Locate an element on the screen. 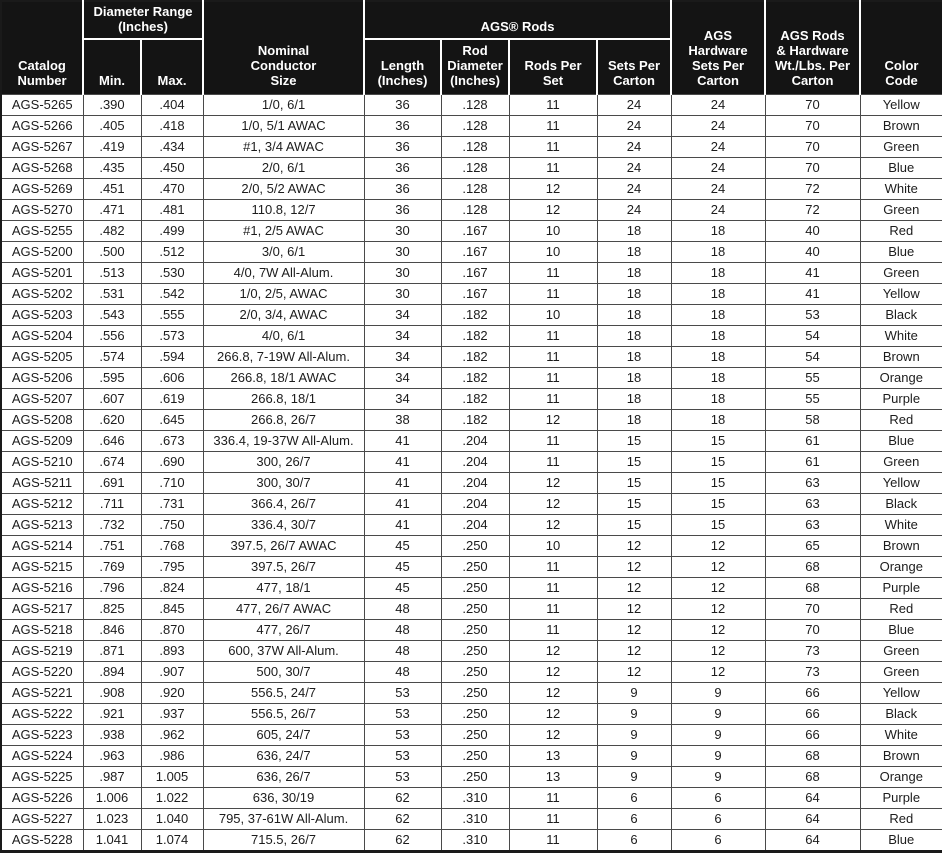 This screenshot has width=942, height=853. length-inches-cell: 38 is located at coordinates (402, 419).